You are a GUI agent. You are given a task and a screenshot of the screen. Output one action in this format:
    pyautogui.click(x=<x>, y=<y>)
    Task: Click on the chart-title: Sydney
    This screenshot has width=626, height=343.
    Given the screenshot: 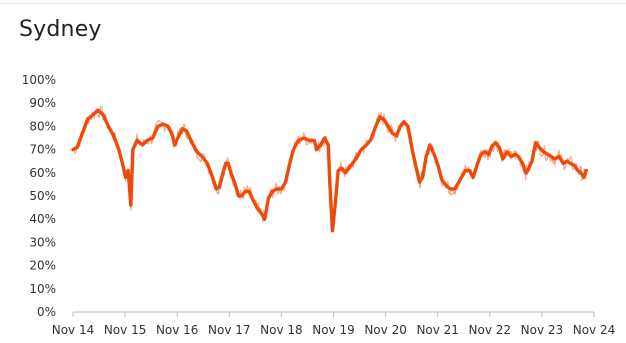 What is the action you would take?
    pyautogui.click(x=60, y=29)
    